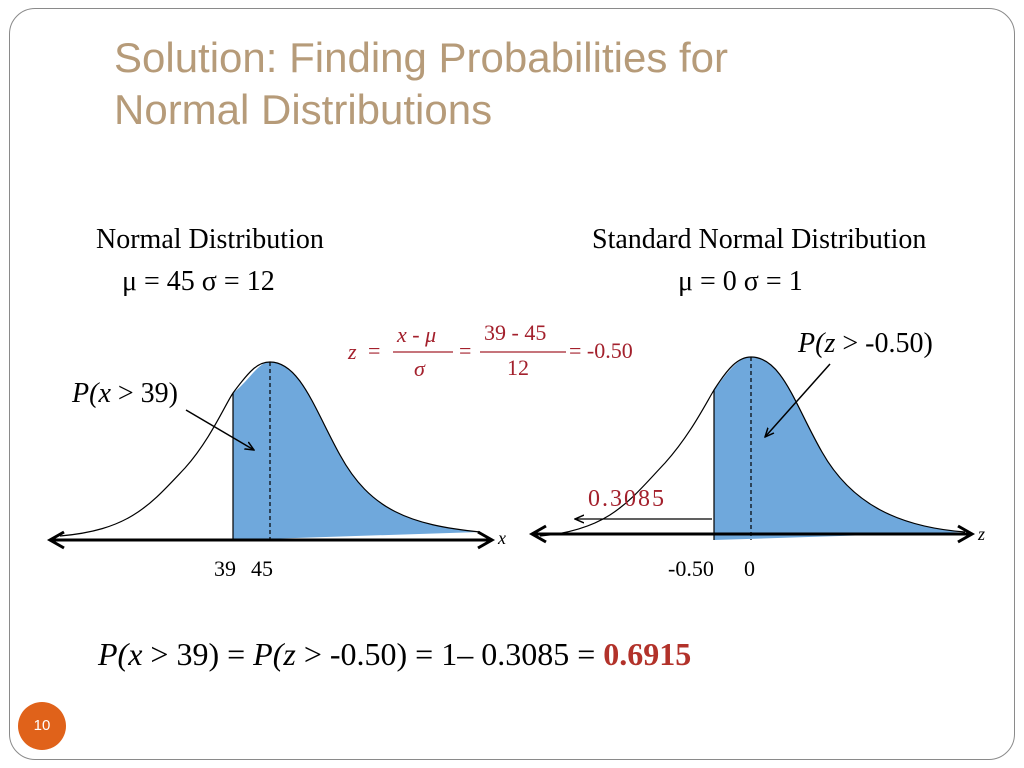 The width and height of the screenshot is (1024, 768). What do you see at coordinates (515, 332) in the screenshot?
I see `formula-num2: 39 - 45` at bounding box center [515, 332].